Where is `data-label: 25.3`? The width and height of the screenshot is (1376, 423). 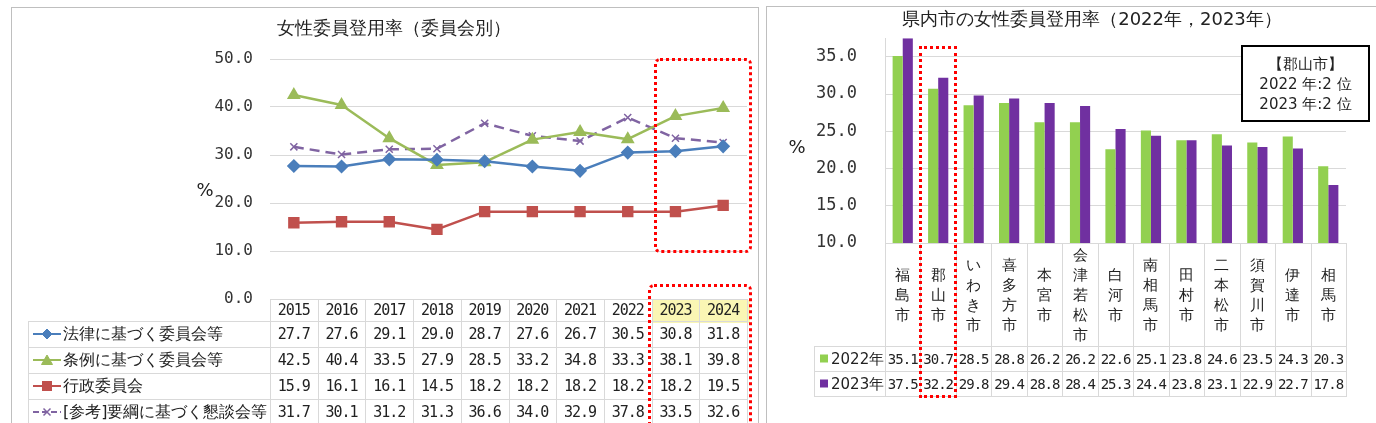
data-label: 25.3 is located at coordinates (1115, 383).